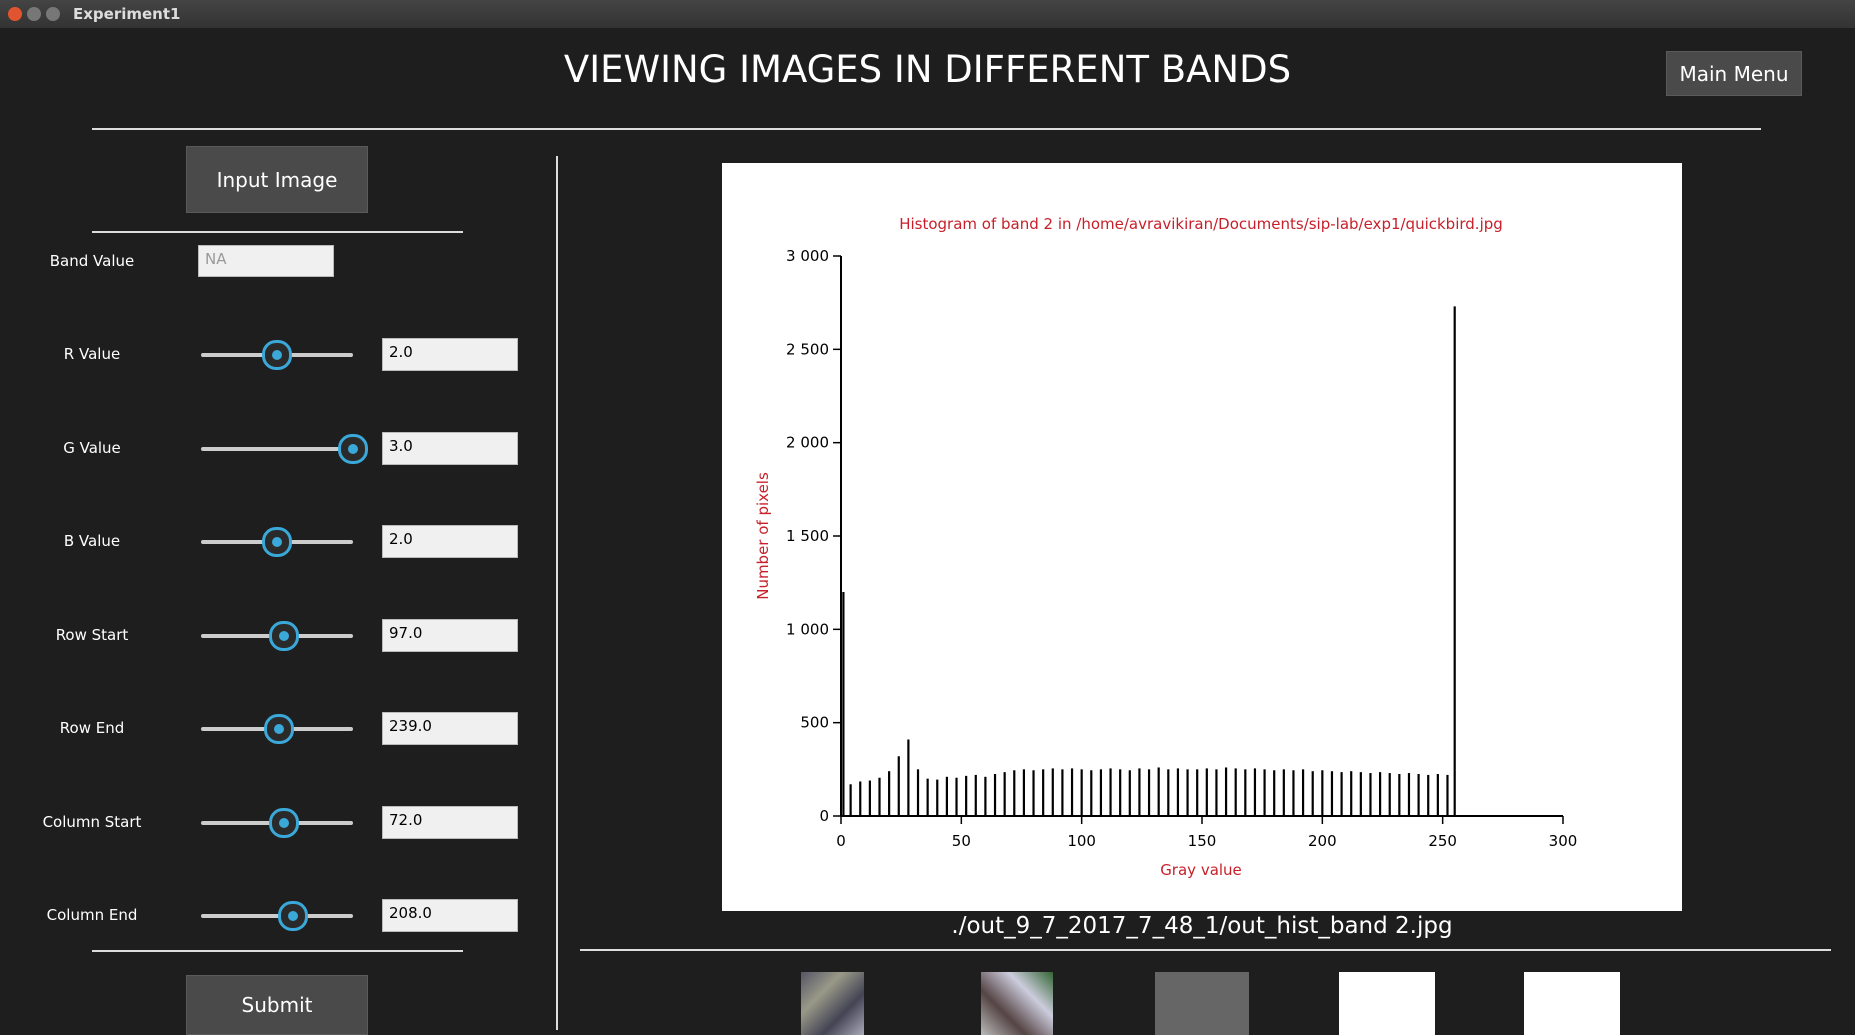  What do you see at coordinates (127, 14) in the screenshot?
I see `window-title: Experiment1` at bounding box center [127, 14].